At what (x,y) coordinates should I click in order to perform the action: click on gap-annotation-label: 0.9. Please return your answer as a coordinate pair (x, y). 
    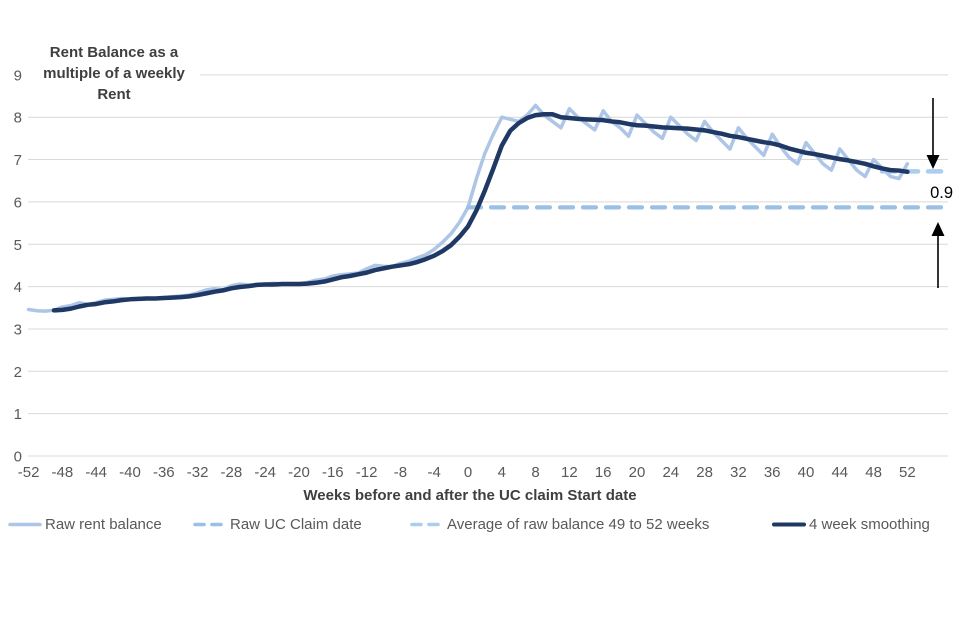
    Looking at the image, I should click on (941, 193).